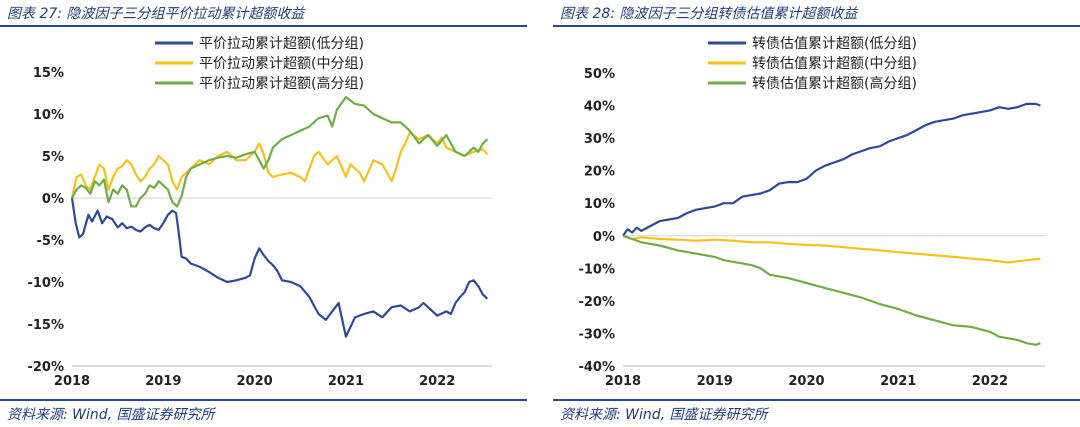 Image resolution: width=1080 pixels, height=427 pixels. What do you see at coordinates (45, 325) in the screenshot?
I see `y-tick-label: -15%` at bounding box center [45, 325].